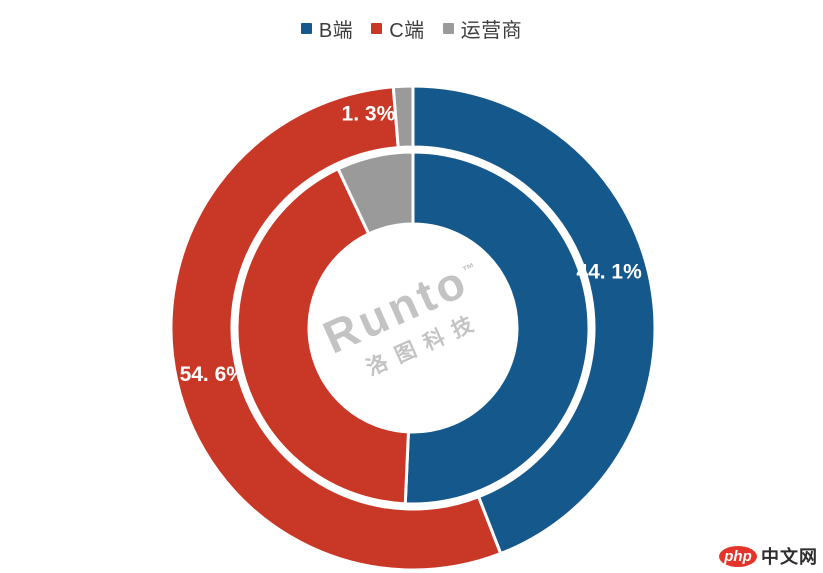 Image resolution: width=823 pixels, height=573 pixels. What do you see at coordinates (609, 271) in the screenshot?
I see `slice-label-0: 44. 1%` at bounding box center [609, 271].